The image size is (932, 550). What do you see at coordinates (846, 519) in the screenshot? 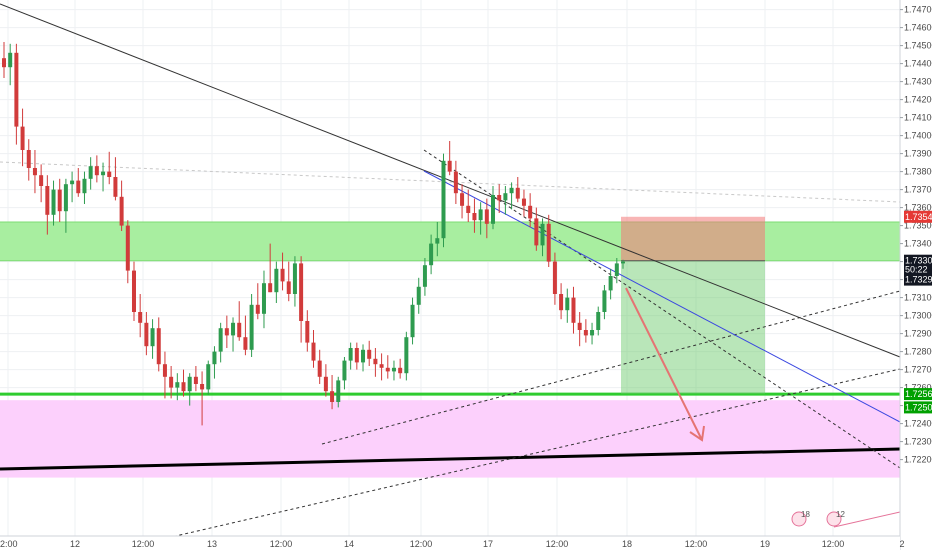
I see `overlays: 18 12` at bounding box center [846, 519].